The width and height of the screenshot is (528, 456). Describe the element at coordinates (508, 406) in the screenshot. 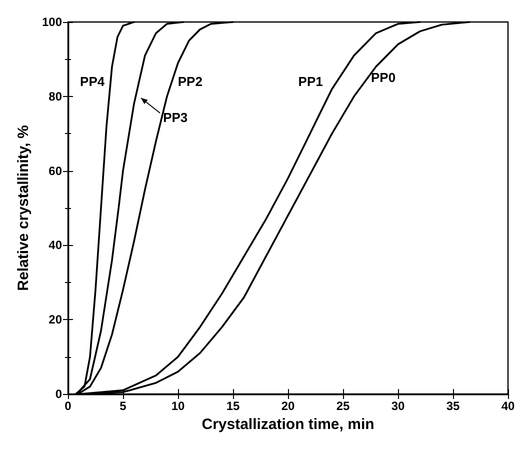

I see `x-tick-label: 40` at that location.